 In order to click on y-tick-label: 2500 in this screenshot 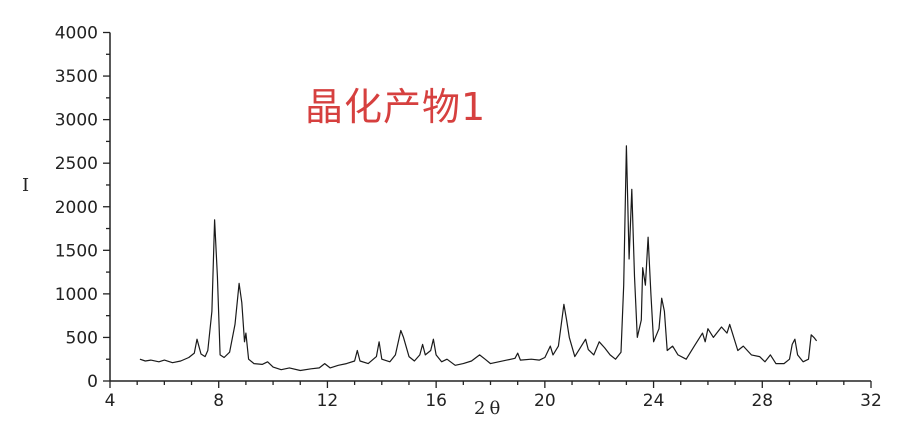, I will do `click(76, 164)`.